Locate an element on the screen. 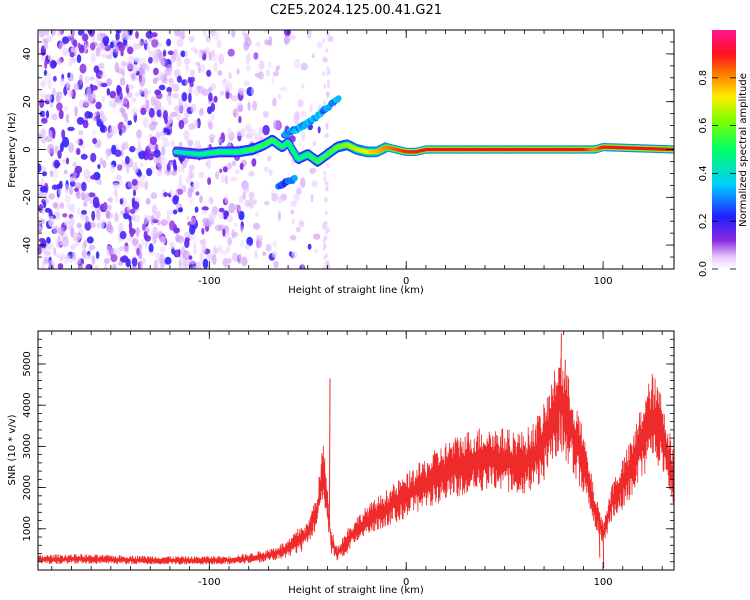 The width and height of the screenshot is (750, 600). snr-spike is located at coordinates (599, 539).